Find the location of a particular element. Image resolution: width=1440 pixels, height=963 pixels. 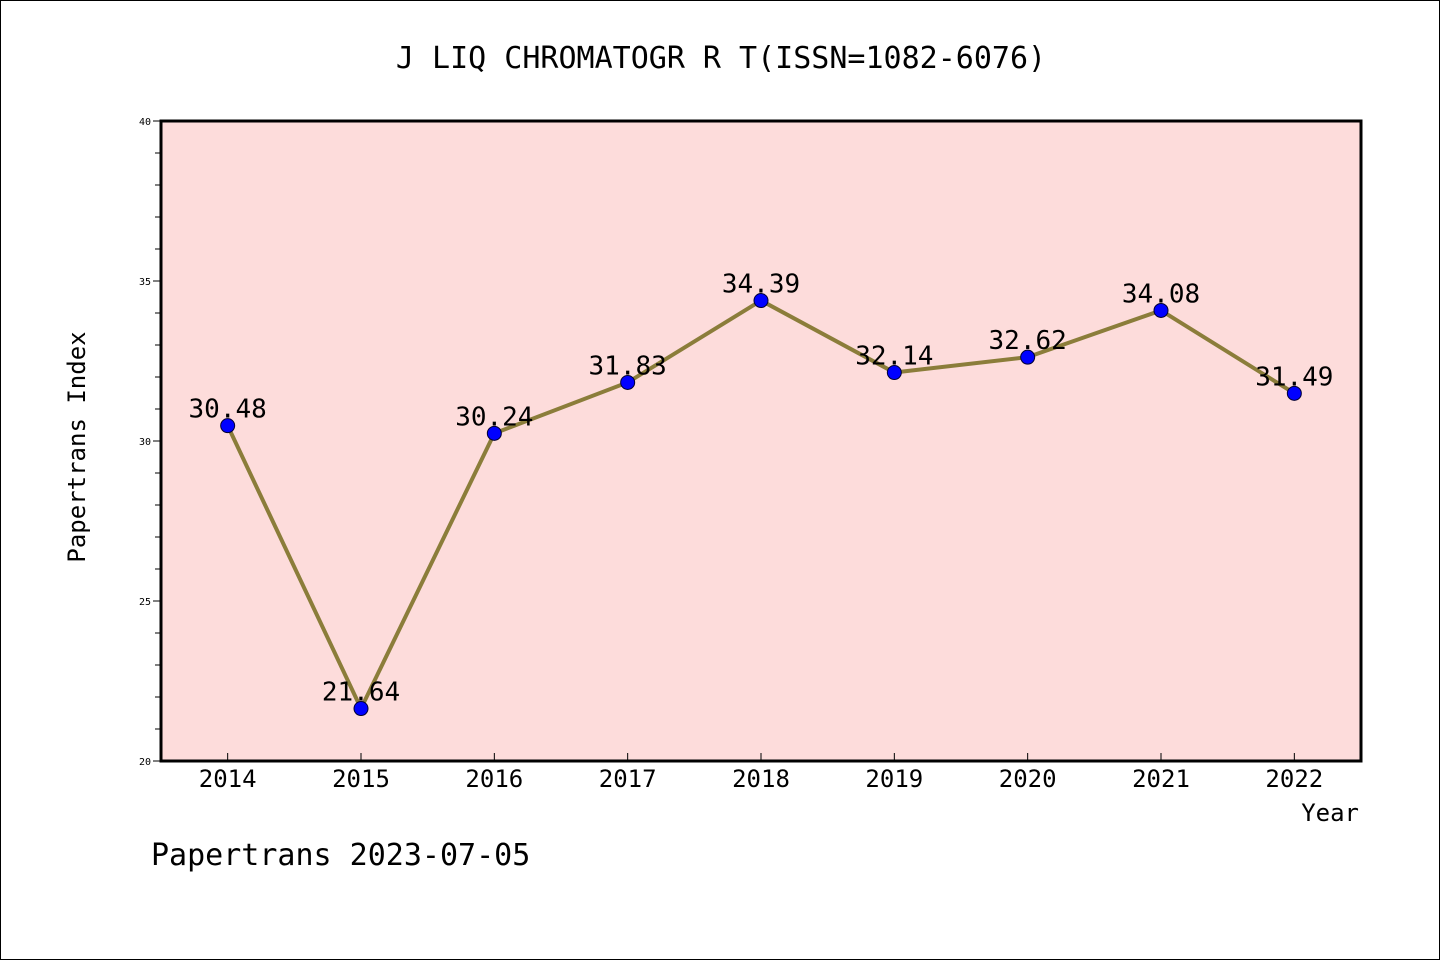

x-tick-label: 2020 is located at coordinates (1028, 779).